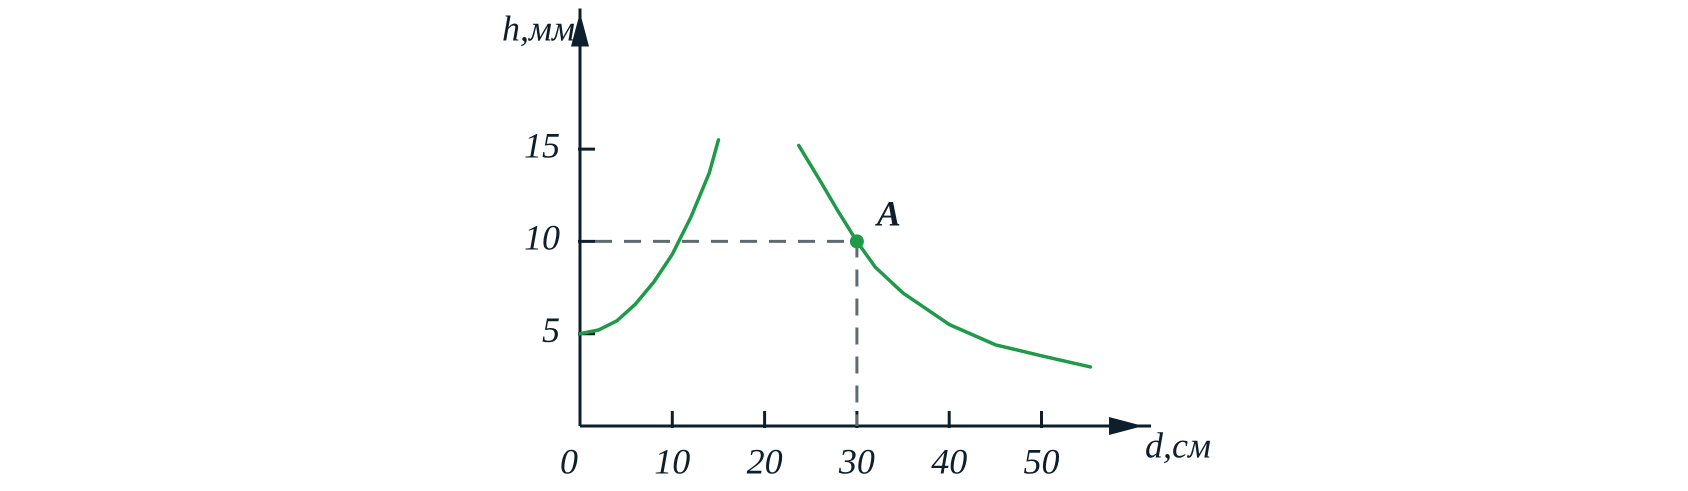  Describe the element at coordinates (551, 330) in the screenshot. I see `y-tick-label: 5` at that location.